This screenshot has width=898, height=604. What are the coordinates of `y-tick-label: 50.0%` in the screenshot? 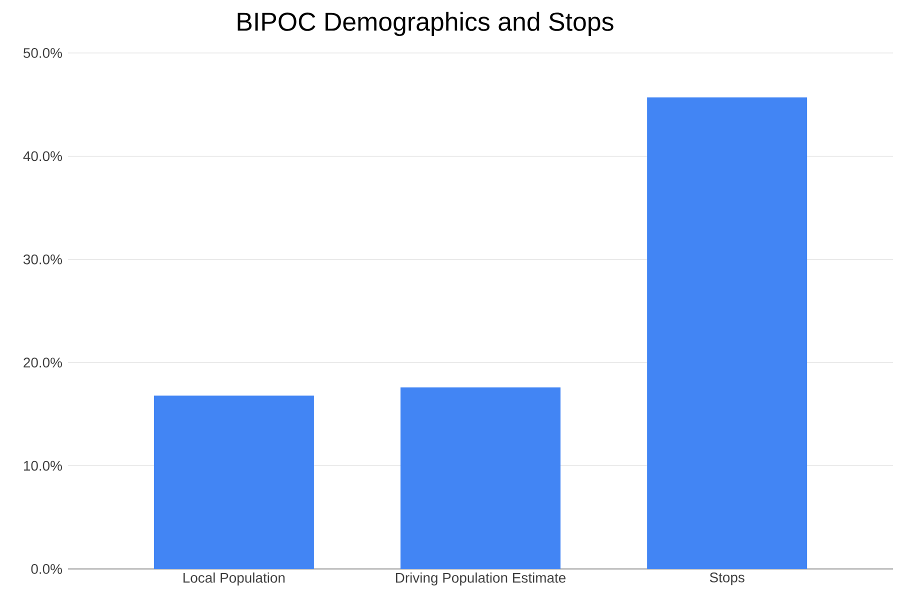 It's located at (43, 53).